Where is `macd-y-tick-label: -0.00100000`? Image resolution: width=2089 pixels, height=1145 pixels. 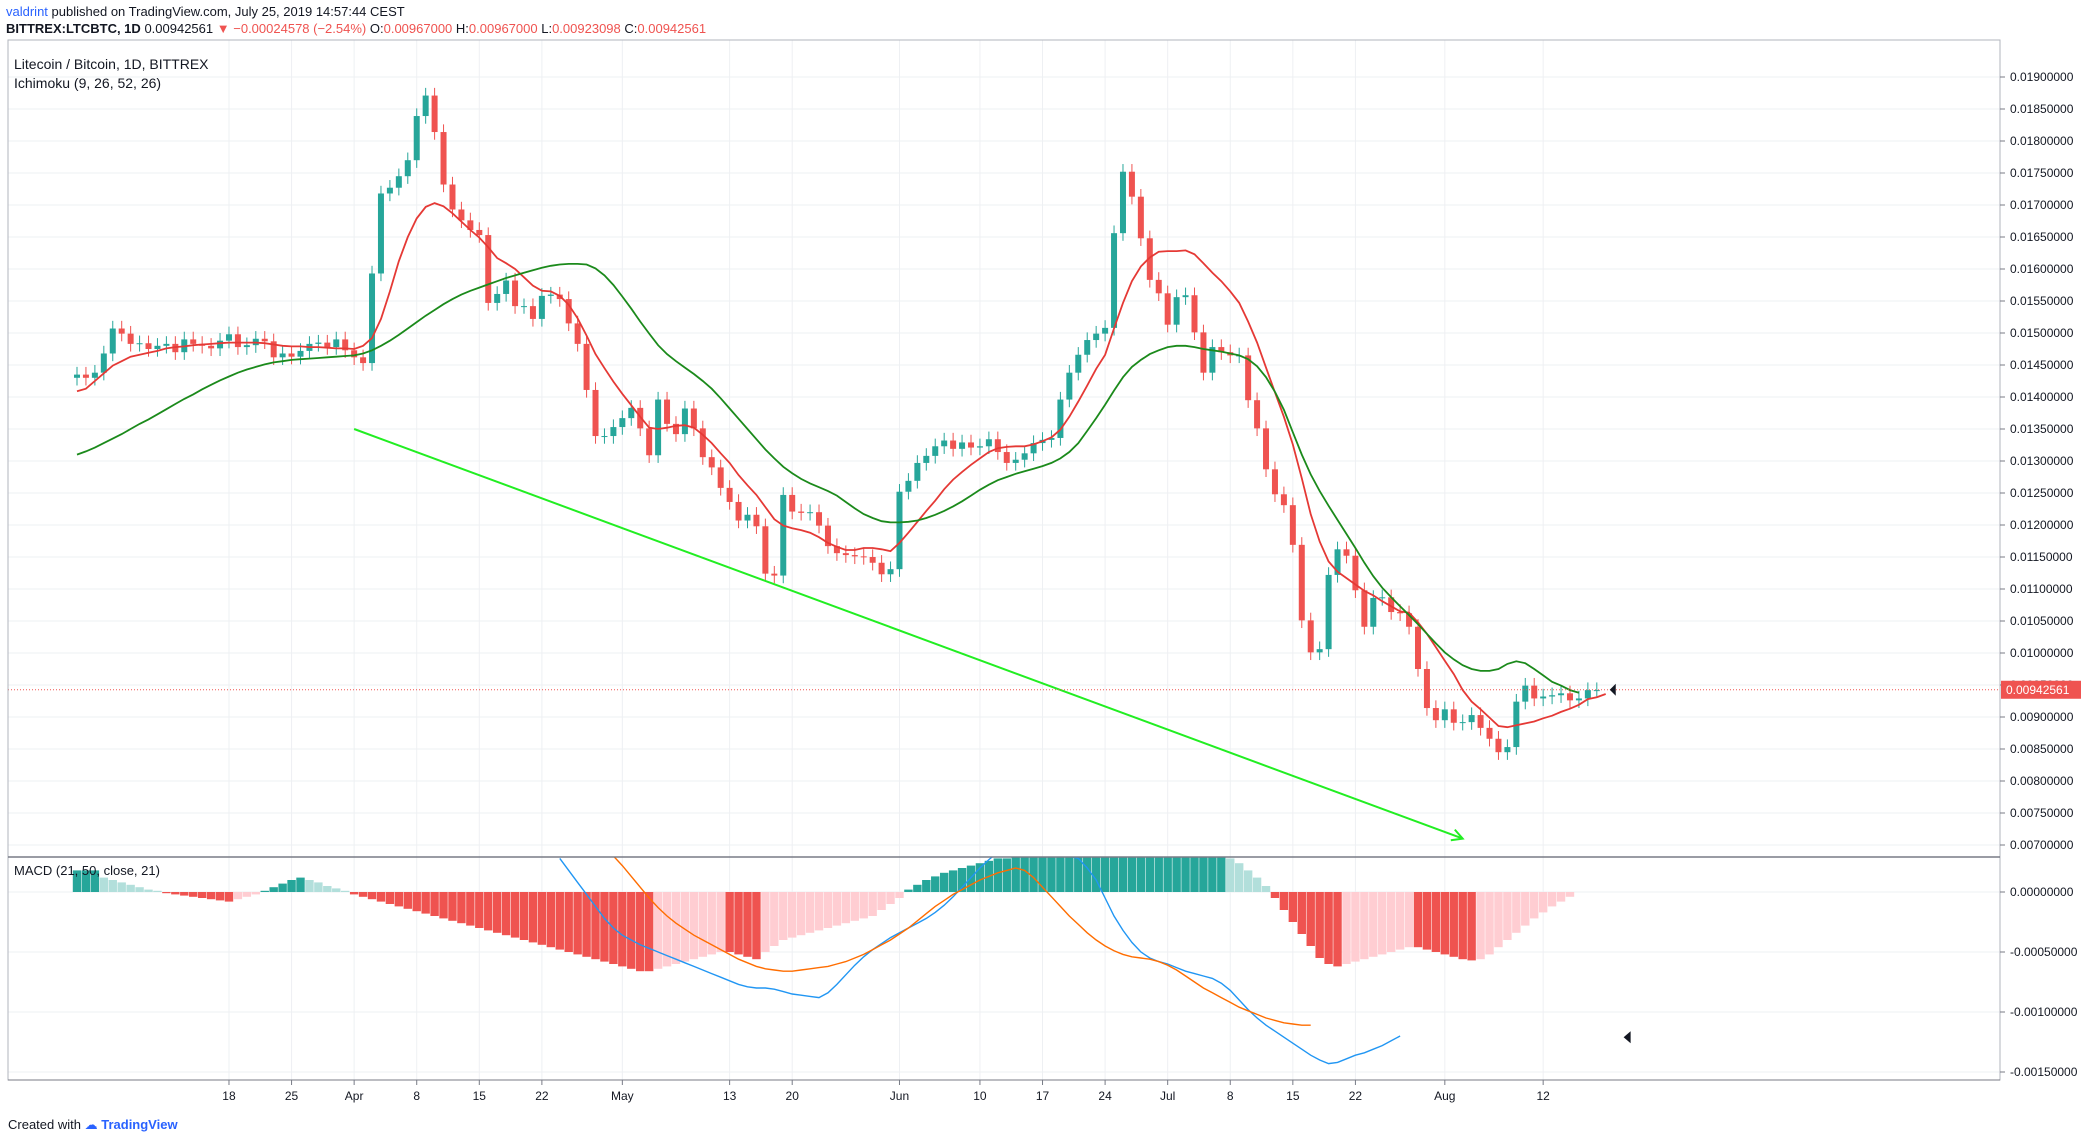
macd-y-tick-label: -0.00100000 is located at coordinates (2044, 1012).